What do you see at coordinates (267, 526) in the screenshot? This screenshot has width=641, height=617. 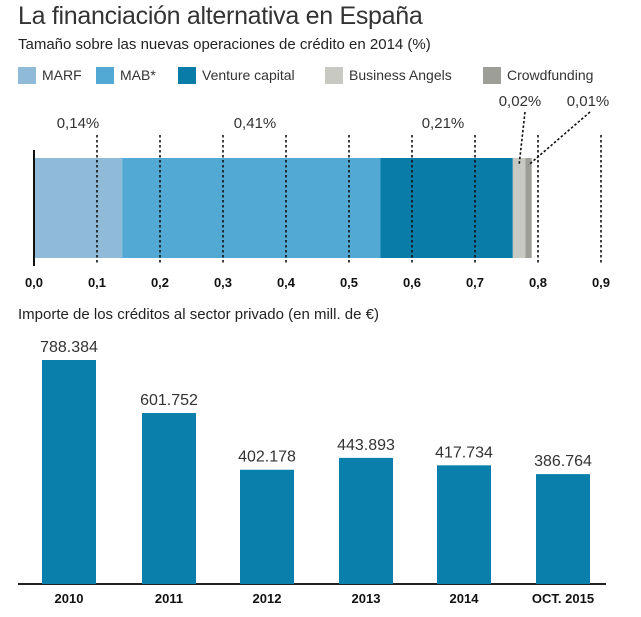 I see `bar-2012` at bounding box center [267, 526].